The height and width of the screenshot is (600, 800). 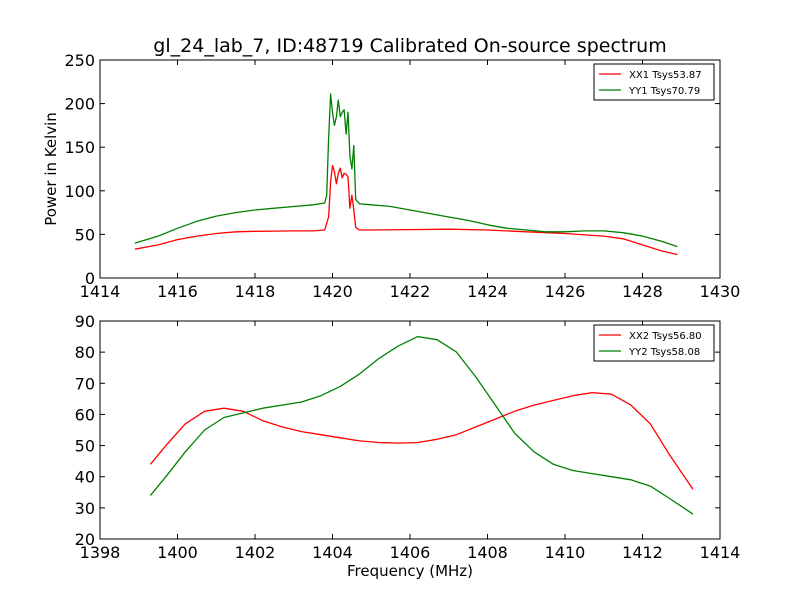 What do you see at coordinates (79, 60) in the screenshot?
I see `y-tick-label: 250` at bounding box center [79, 60].